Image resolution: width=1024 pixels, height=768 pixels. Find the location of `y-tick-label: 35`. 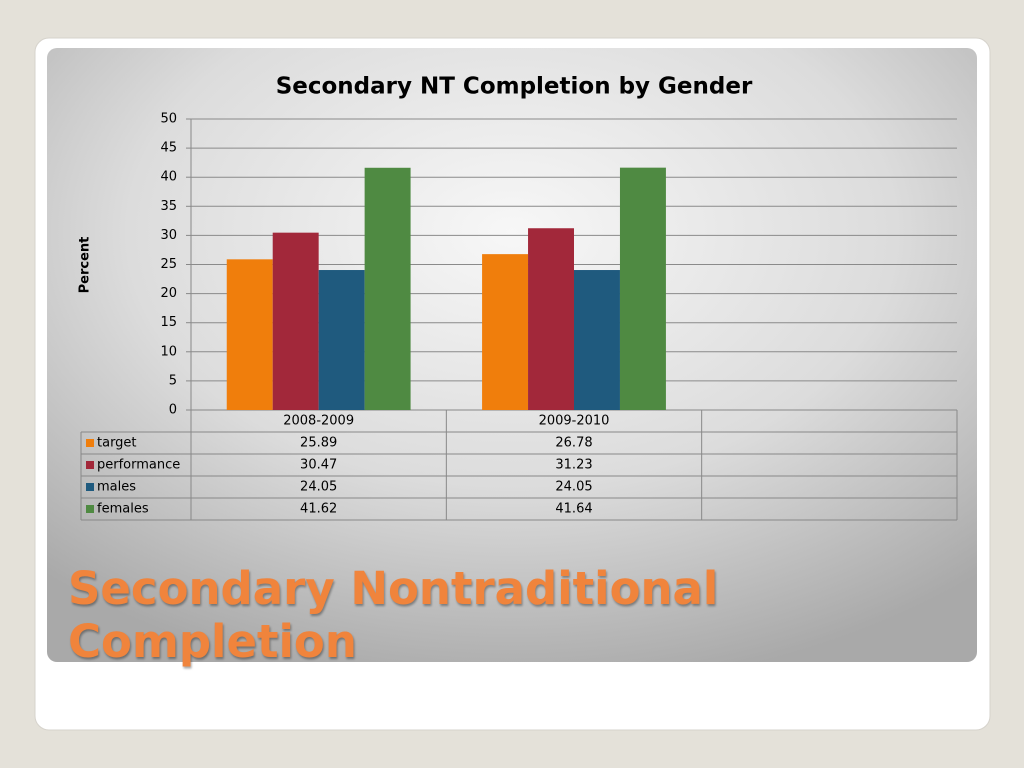

y-tick-label: 35 is located at coordinates (168, 206).